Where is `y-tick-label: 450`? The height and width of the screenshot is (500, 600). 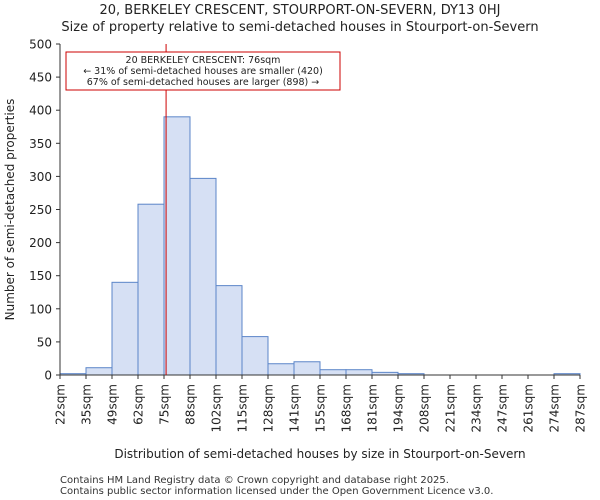
y-tick-label: 450 is located at coordinates (40, 78).